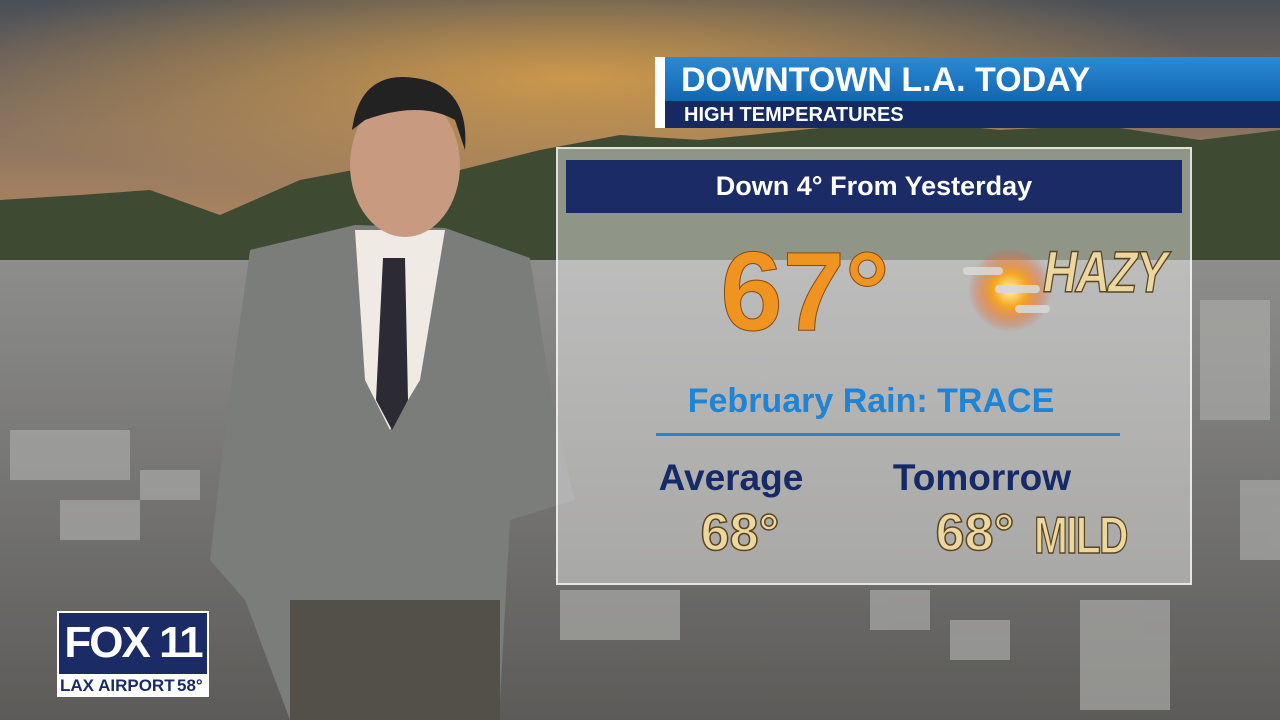  Describe the element at coordinates (805, 291) in the screenshot. I see `high-temperature: 67°` at that location.